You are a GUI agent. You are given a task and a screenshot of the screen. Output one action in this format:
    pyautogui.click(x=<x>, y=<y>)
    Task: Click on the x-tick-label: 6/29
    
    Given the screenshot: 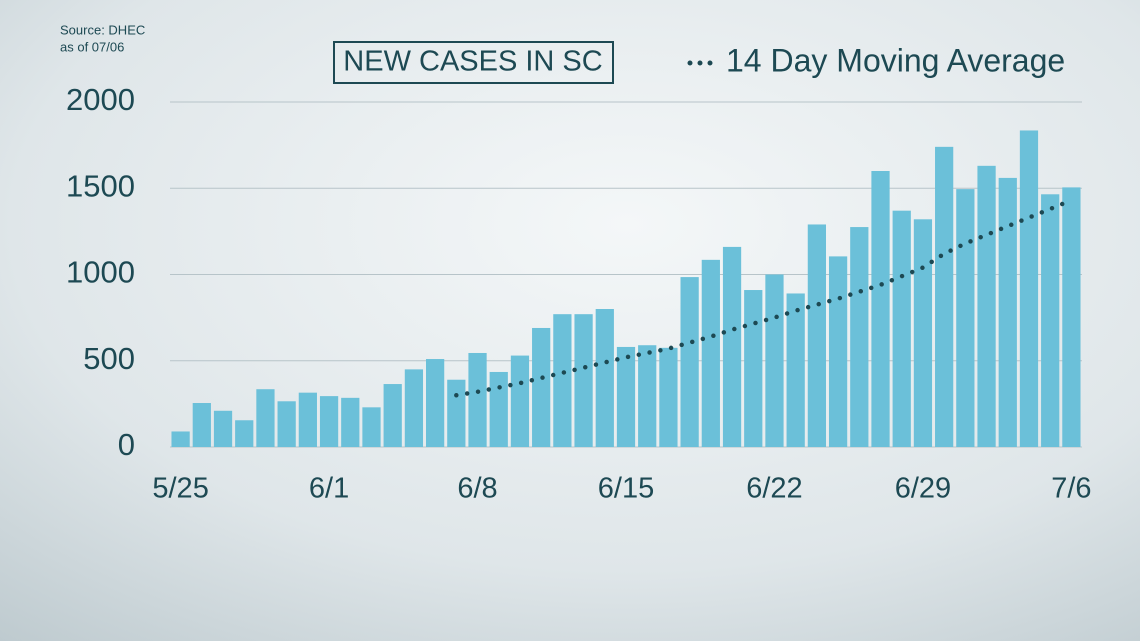 What is the action you would take?
    pyautogui.click(x=923, y=489)
    